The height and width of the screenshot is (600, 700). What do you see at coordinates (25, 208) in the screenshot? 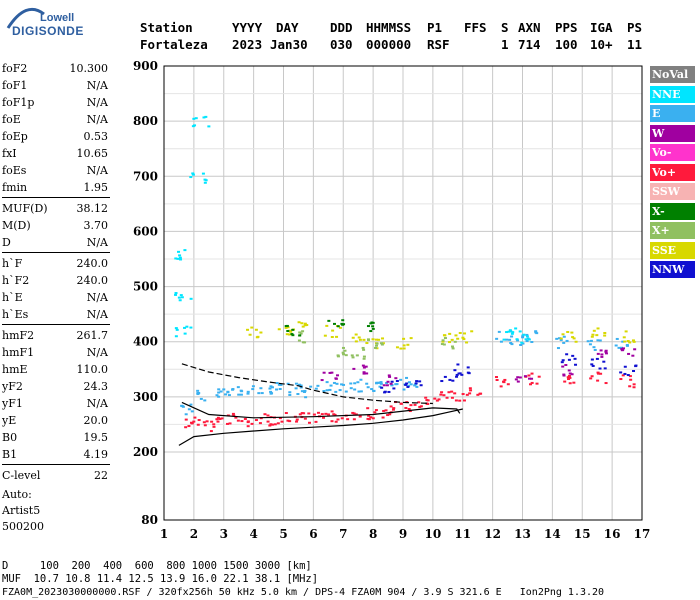
I see `param-label: MUF(D)` at bounding box center [25, 208].